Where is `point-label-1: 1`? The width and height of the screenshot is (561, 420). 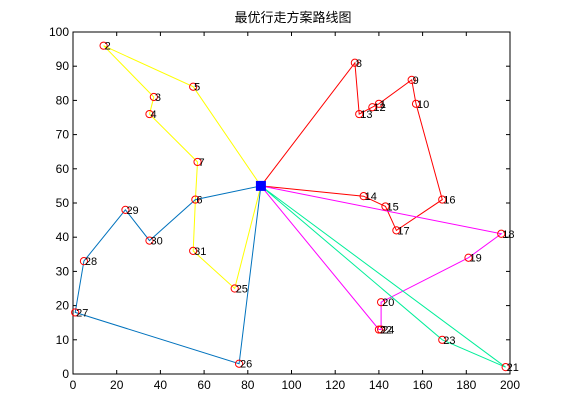
point-label-1: 1 is located at coordinates (383, 105).